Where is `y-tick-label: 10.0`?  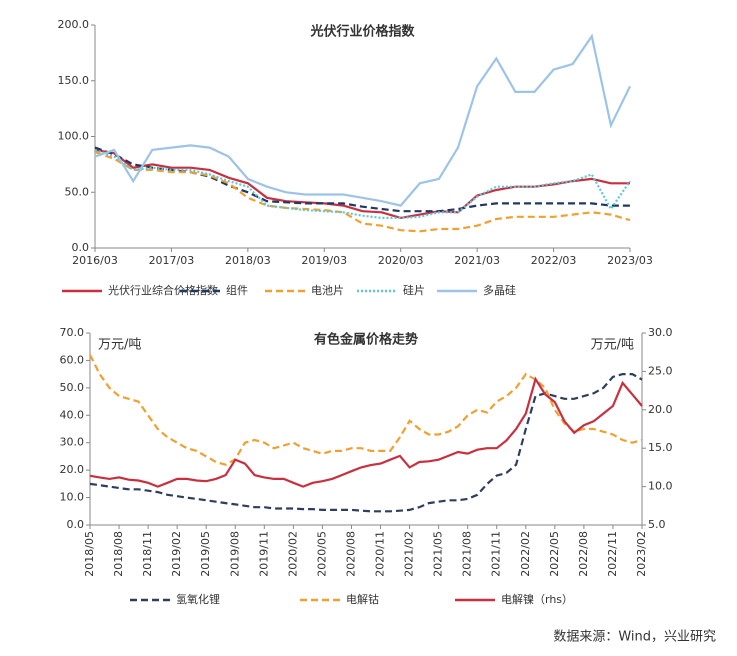 y-tick-label: 10.0 is located at coordinates (72, 497).